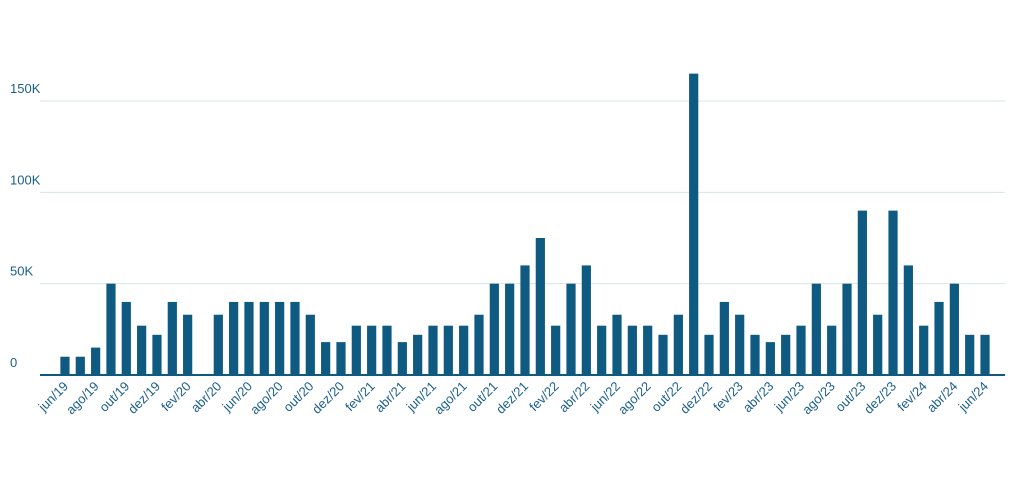 The image size is (1024, 491). What do you see at coordinates (25, 88) in the screenshot?
I see `y-tick-label: 150K` at bounding box center [25, 88].